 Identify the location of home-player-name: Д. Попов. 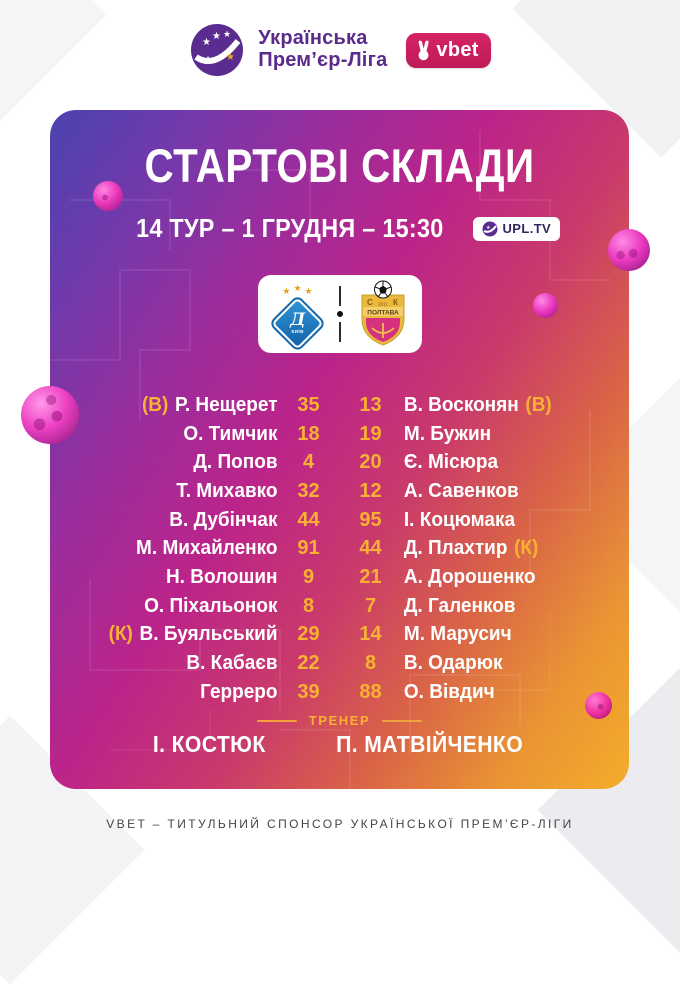
(169, 462).